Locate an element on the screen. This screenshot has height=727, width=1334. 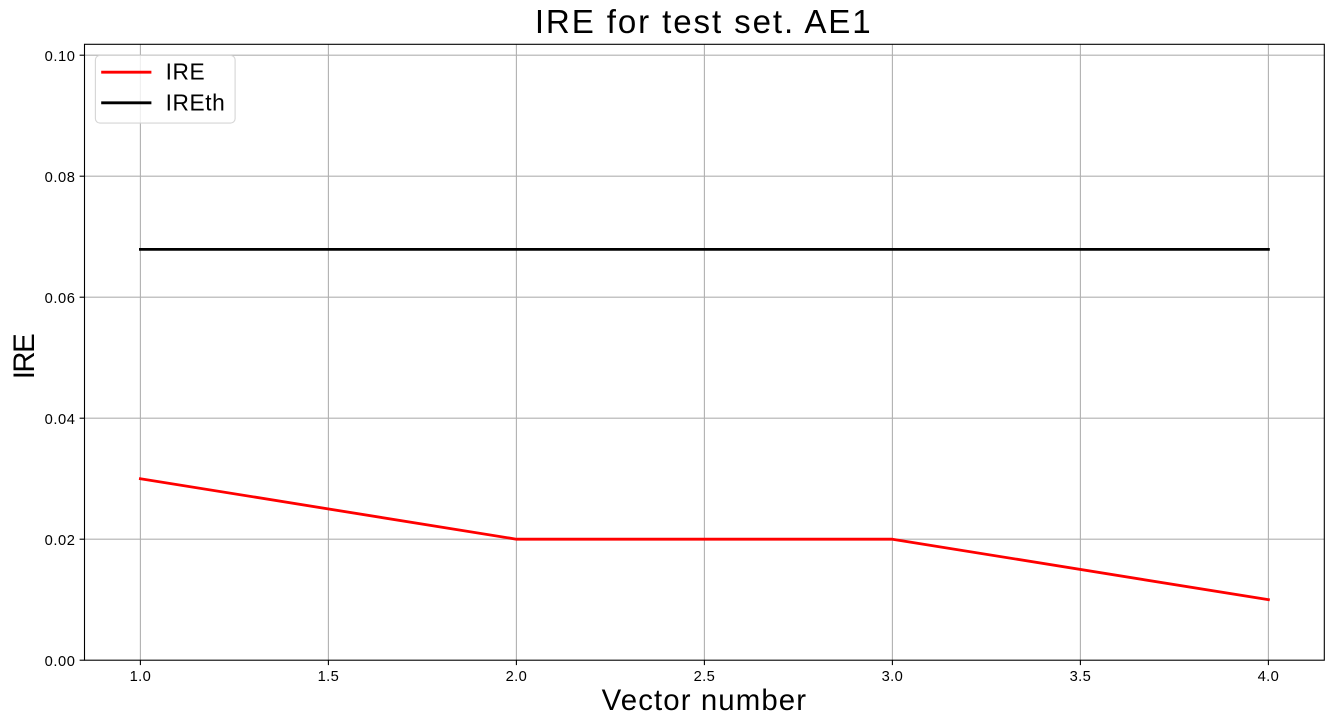
svg-text: 0.04 is located at coordinates (60, 420).